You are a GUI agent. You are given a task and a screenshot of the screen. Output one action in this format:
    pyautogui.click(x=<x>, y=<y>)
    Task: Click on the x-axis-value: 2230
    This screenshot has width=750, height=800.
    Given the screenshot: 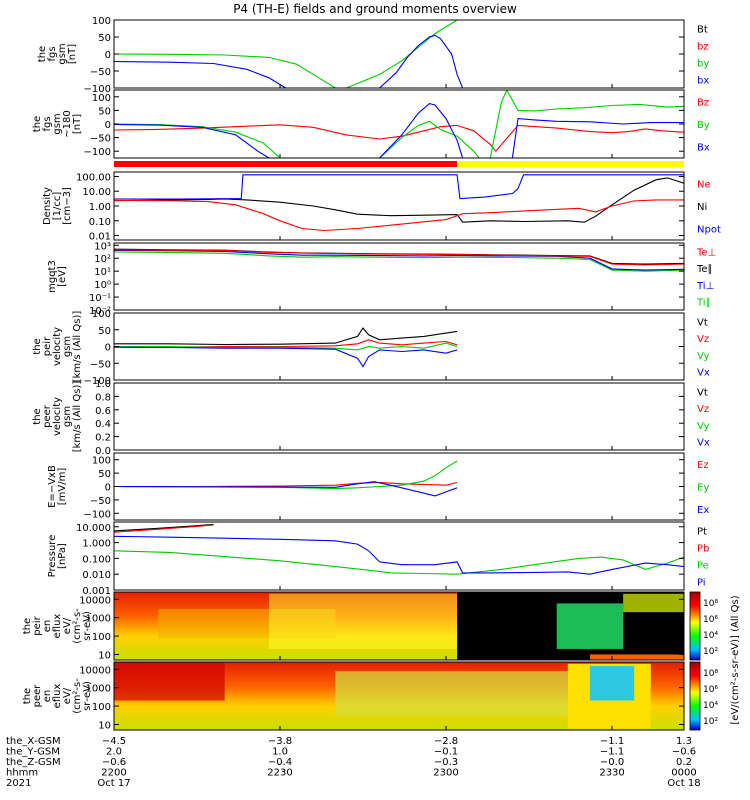 What is the action you would take?
    pyautogui.click(x=279, y=773)
    